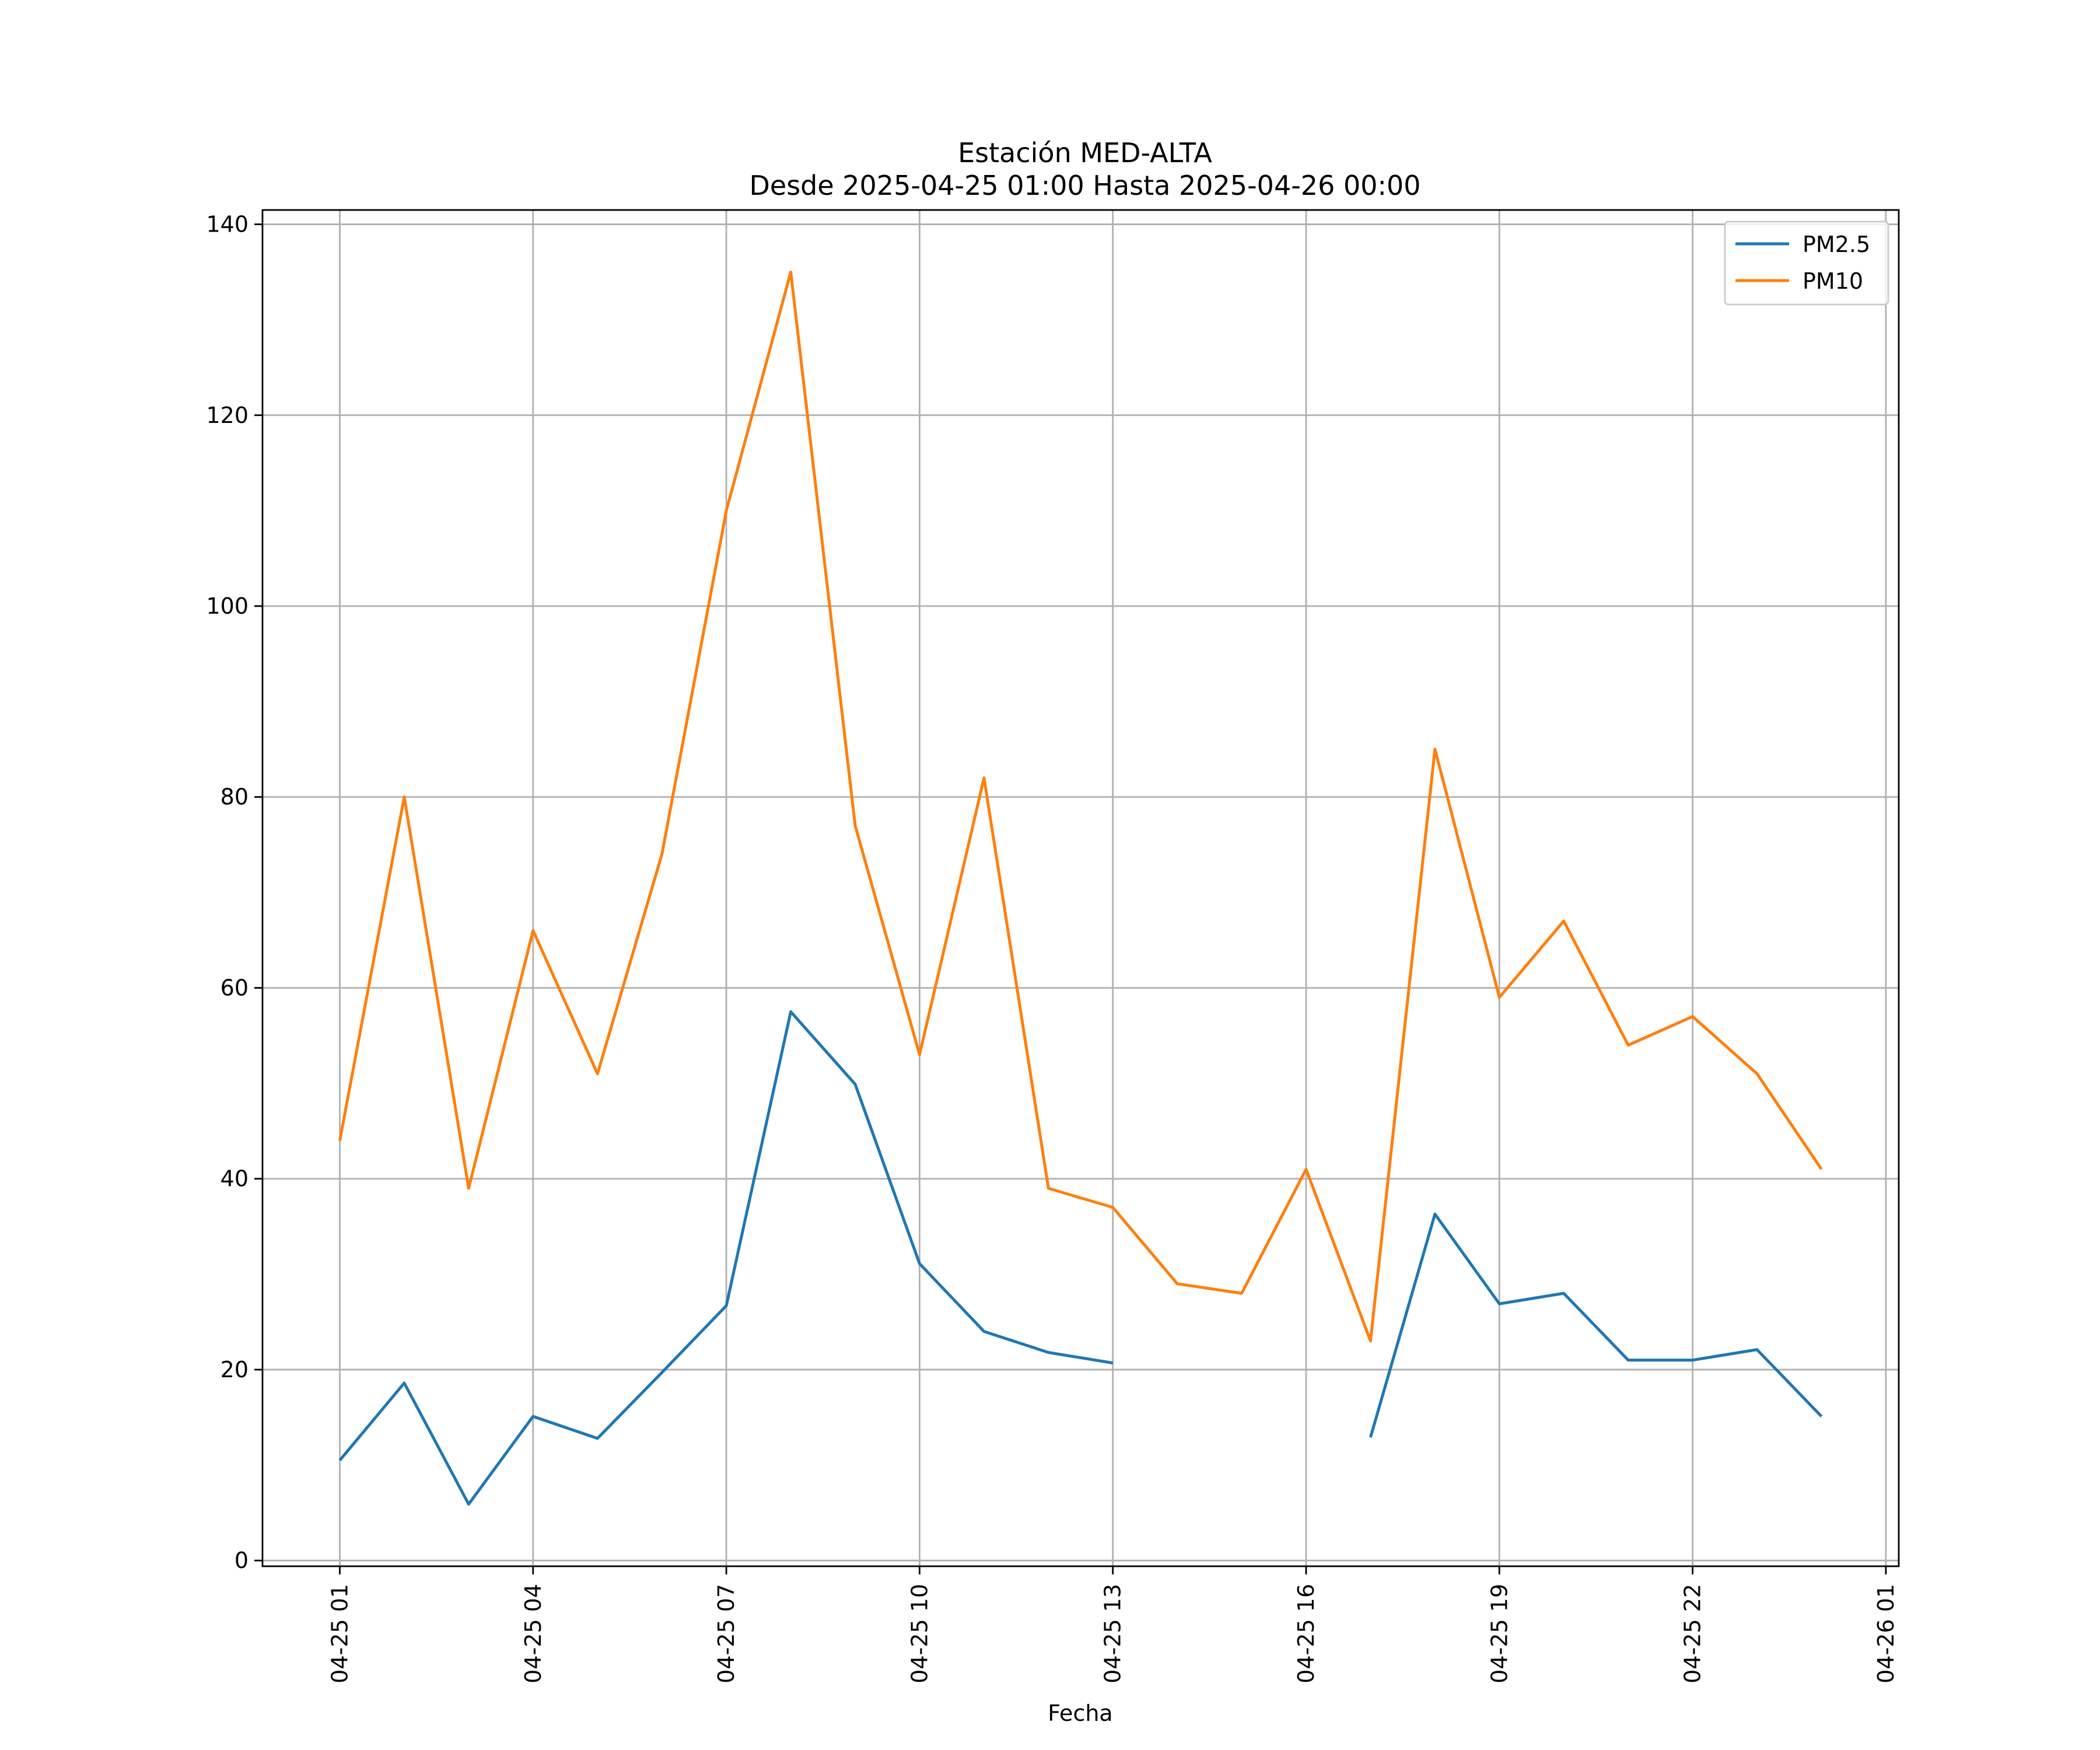  What do you see at coordinates (1080, 1713) in the screenshot?
I see `x-axis-label: Fecha` at bounding box center [1080, 1713].